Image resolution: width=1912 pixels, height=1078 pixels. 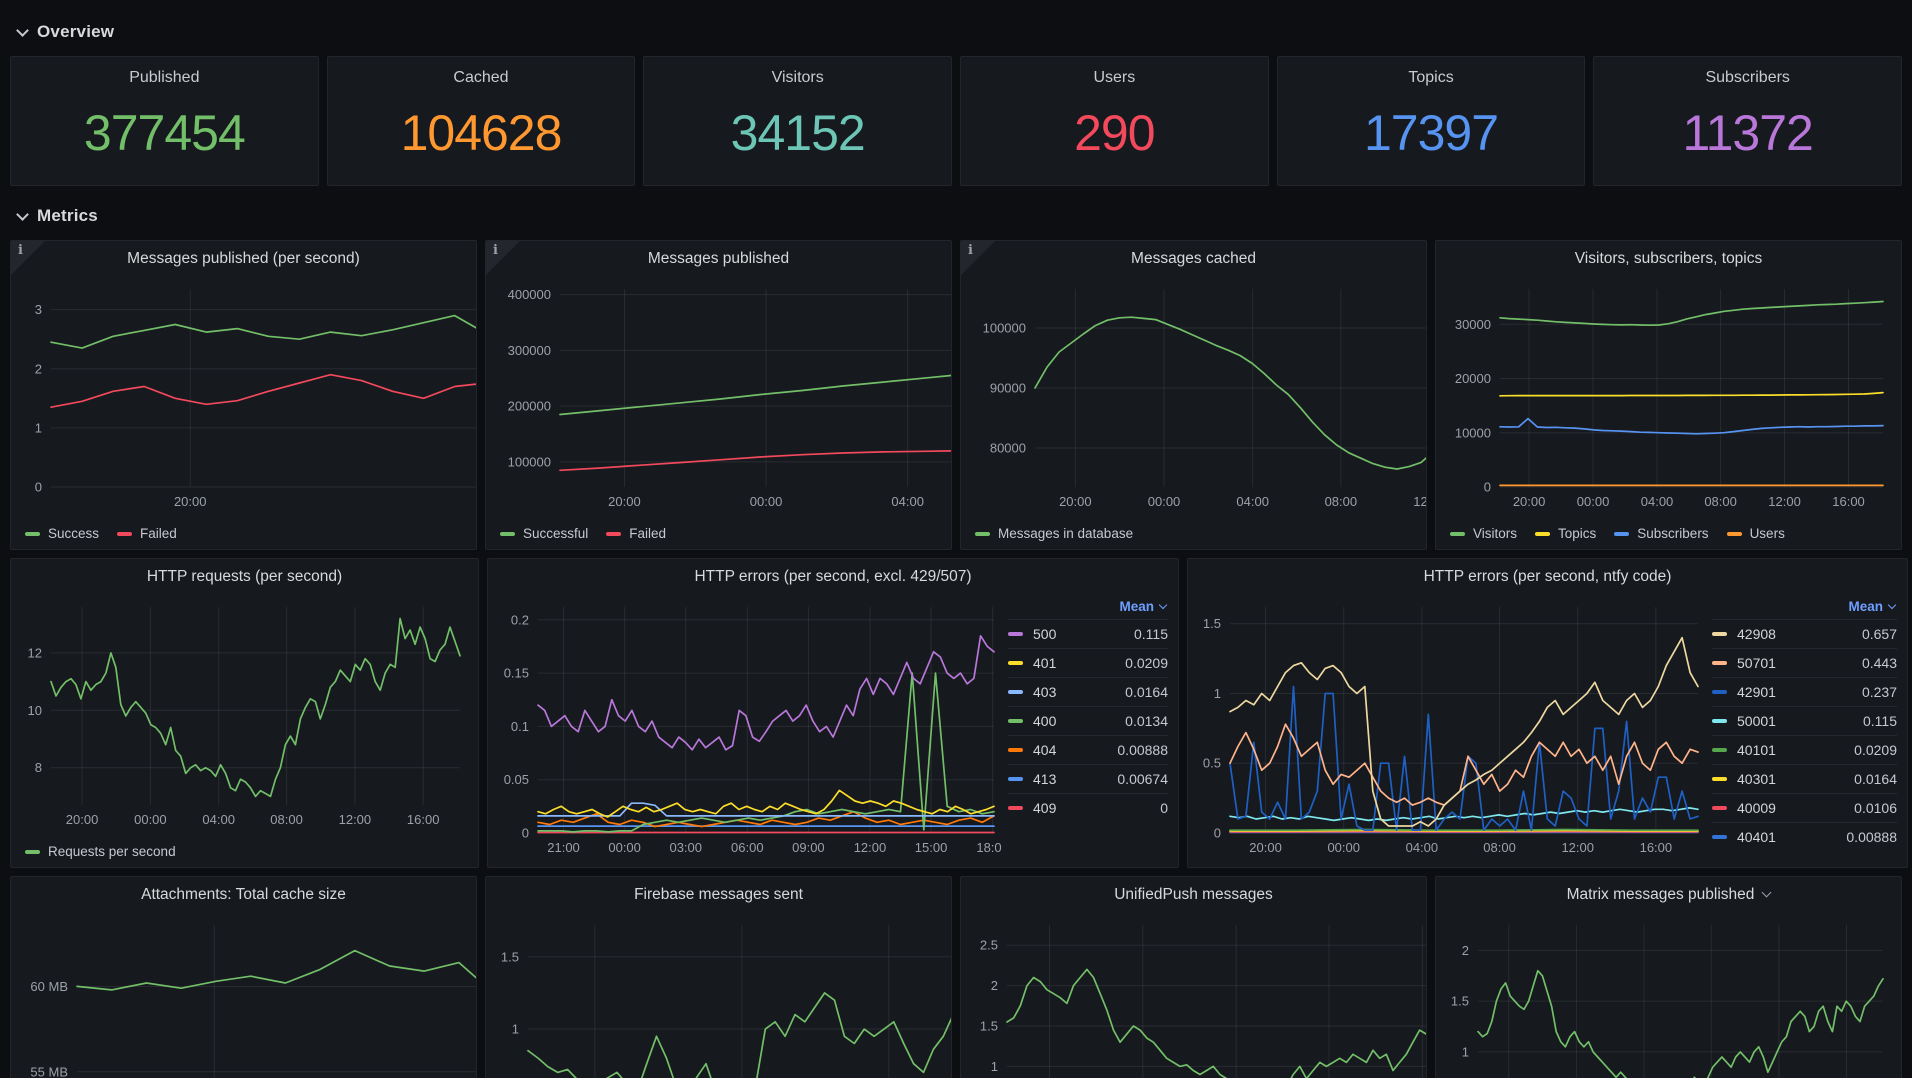 What do you see at coordinates (833, 576) in the screenshot?
I see `panel-title: HTTP errors (per second, excl. 429/507)` at bounding box center [833, 576].